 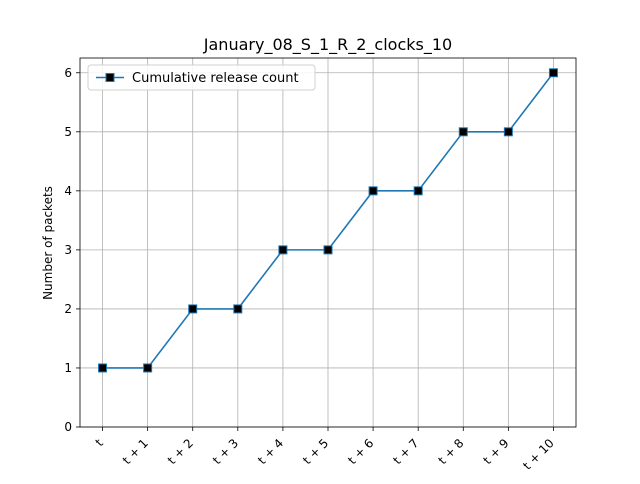 I want to click on y-tick-label: 2, so click(x=68, y=309).